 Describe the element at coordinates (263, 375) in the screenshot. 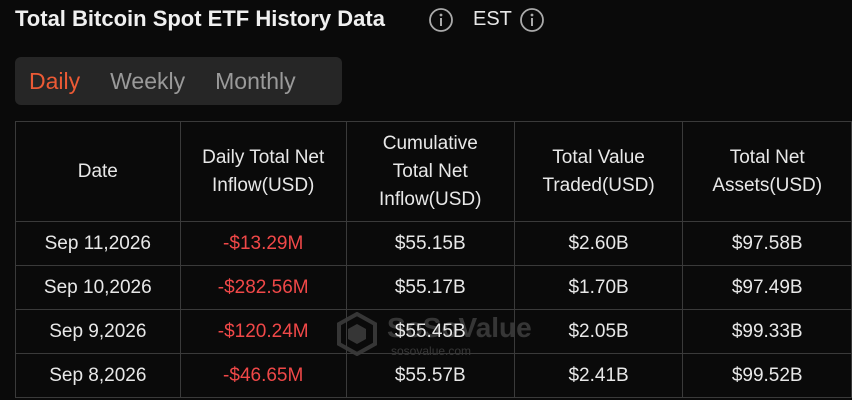

I see `table-cell: -$46.65M` at that location.